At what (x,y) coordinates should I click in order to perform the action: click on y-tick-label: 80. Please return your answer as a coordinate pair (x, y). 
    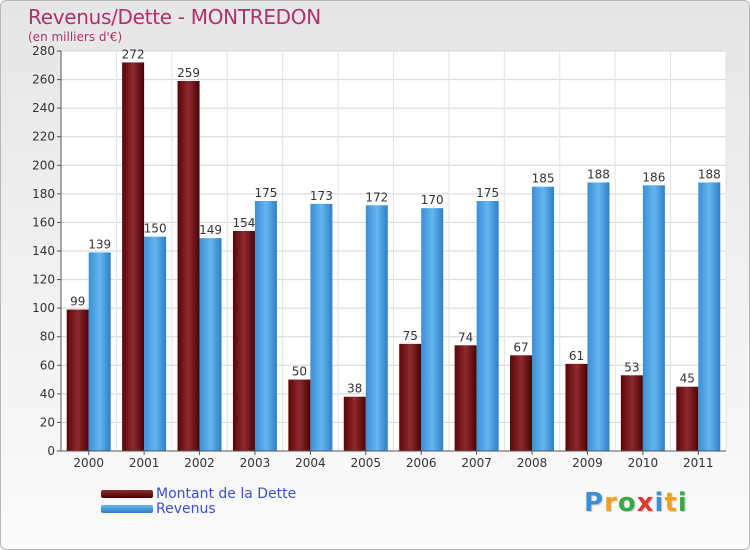
    Looking at the image, I should click on (47, 337).